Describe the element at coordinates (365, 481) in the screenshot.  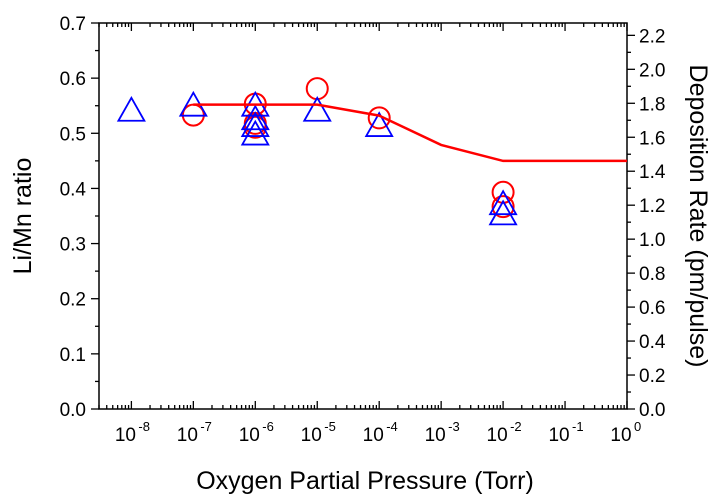
I see `x-axis-title: Oxygen Partial Pressure (Torr)` at that location.